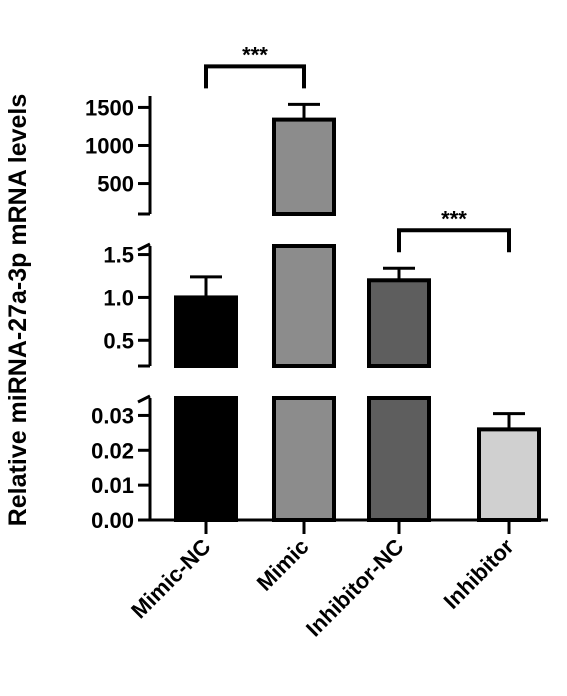 Image resolution: width=567 pixels, height=696 pixels. What do you see at coordinates (479, 574) in the screenshot?
I see `x-tick-label: Inhibitor` at bounding box center [479, 574].